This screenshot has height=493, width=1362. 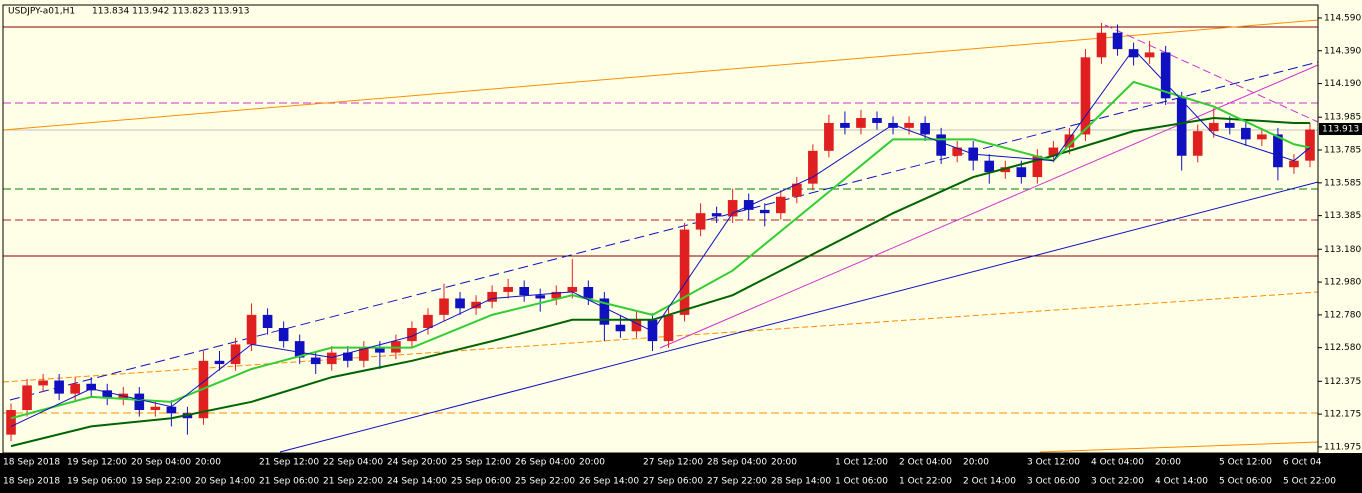 I want to click on x-tick-label: 19 Sep 06:00, so click(x=97, y=482).